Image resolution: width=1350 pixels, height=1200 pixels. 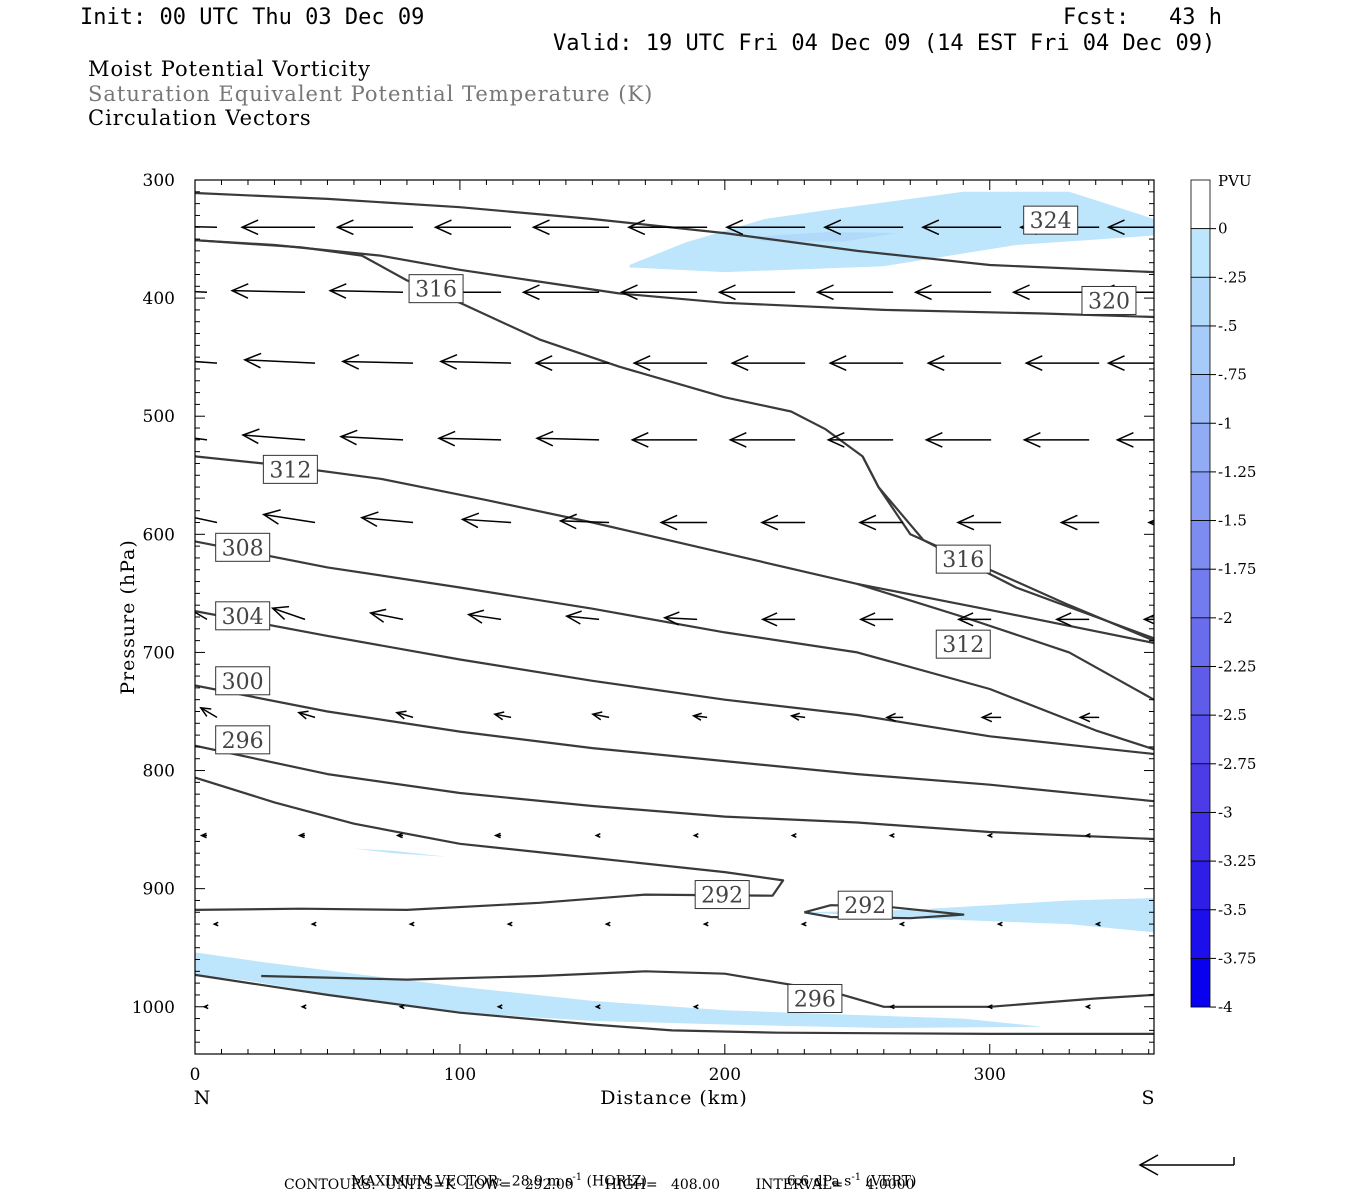 I want to click on max-vector-horiz-suffix: (HORIZ), so click(x=614, y=1181).